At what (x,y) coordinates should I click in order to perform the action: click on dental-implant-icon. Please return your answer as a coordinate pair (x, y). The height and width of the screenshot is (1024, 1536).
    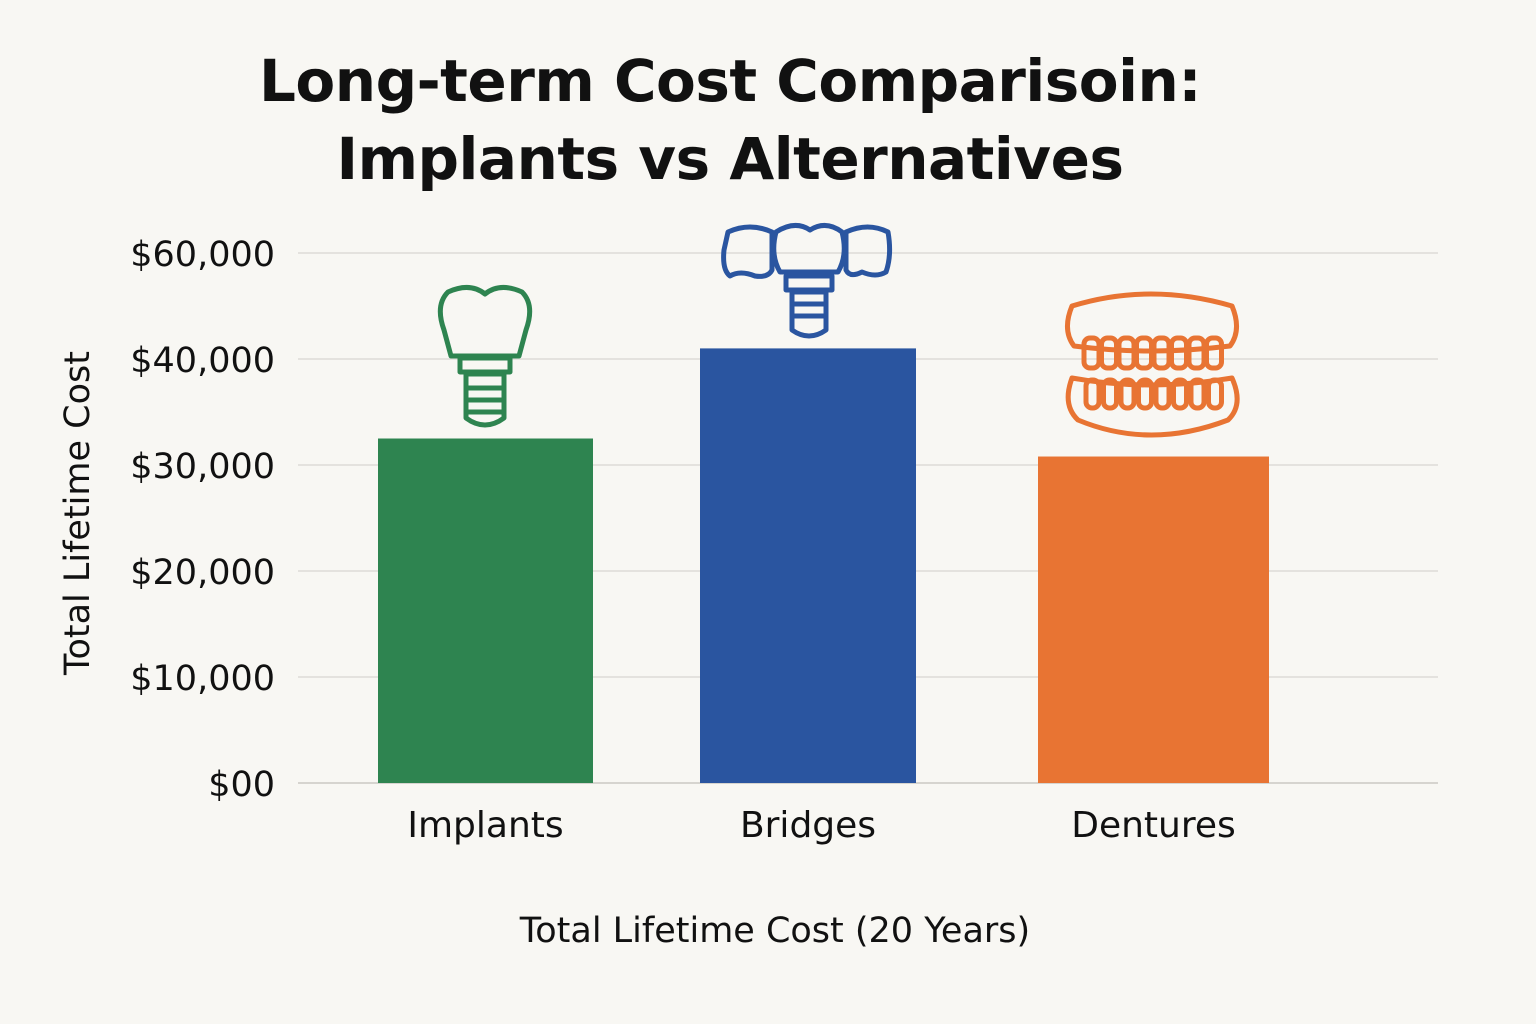
    Looking at the image, I should click on (485, 356).